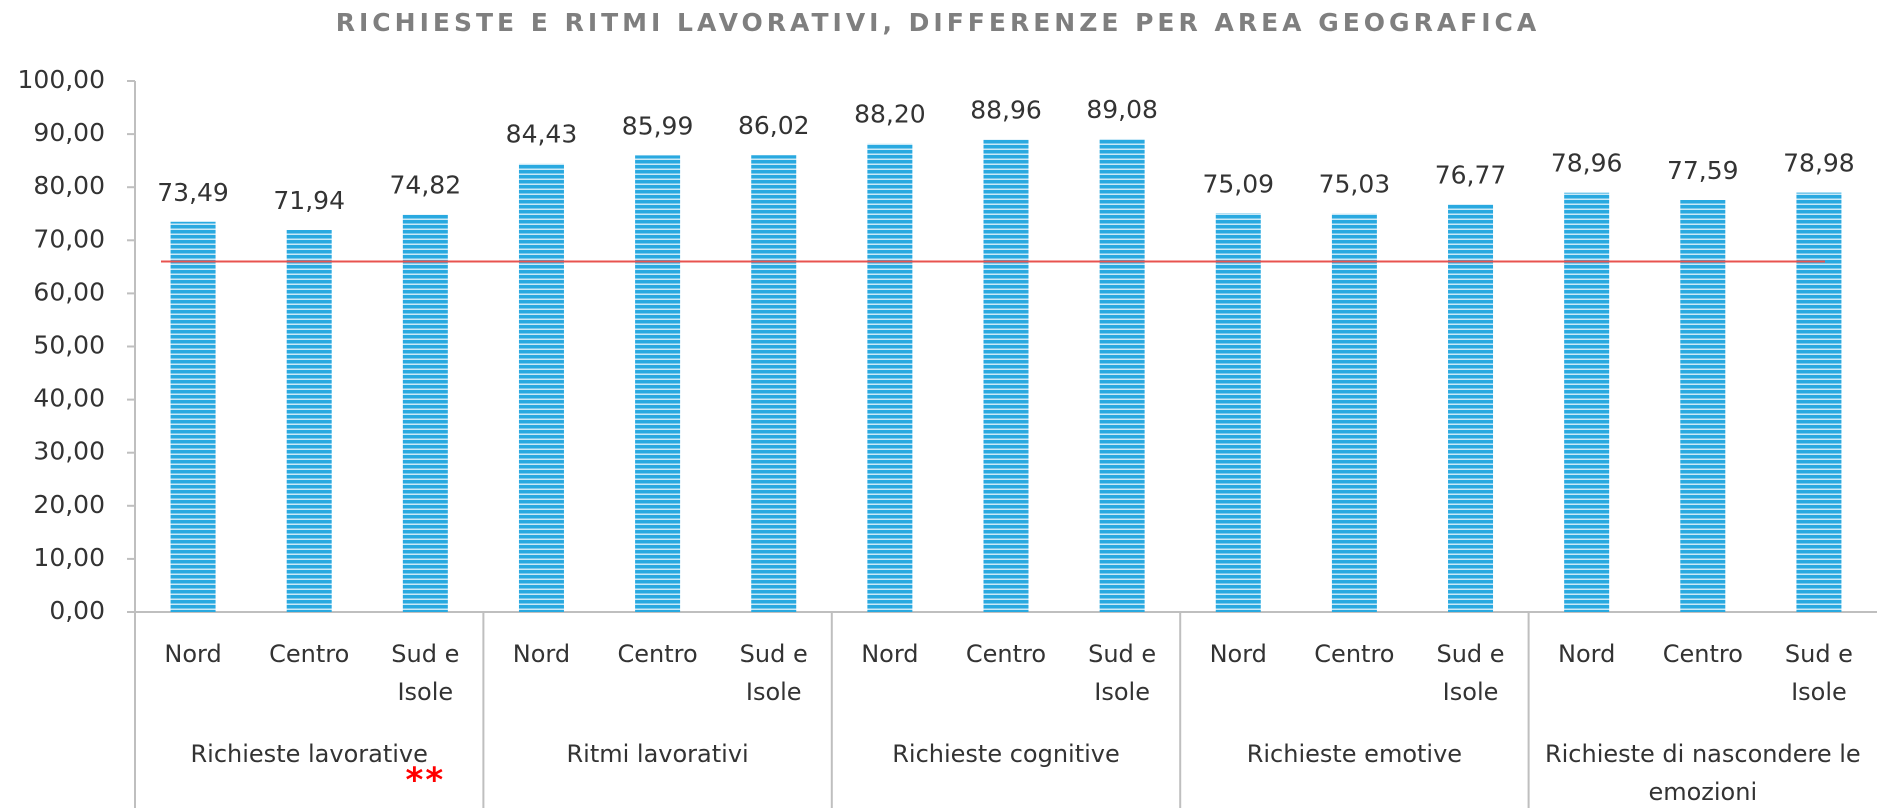 Image resolution: width=1877 pixels, height=808 pixels. Describe the element at coordinates (69, 345) in the screenshot. I see `y-tick-label: 50,00` at that location.